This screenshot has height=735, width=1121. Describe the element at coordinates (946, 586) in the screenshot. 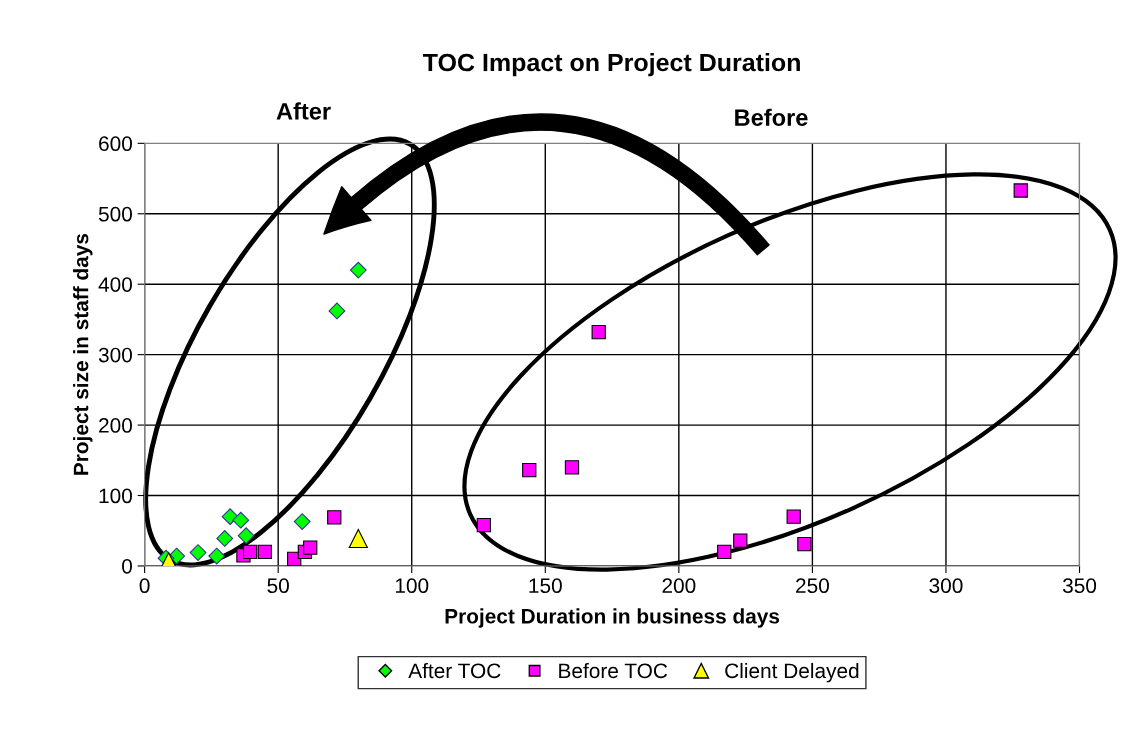

I see `x-tick-label: 300` at that location.